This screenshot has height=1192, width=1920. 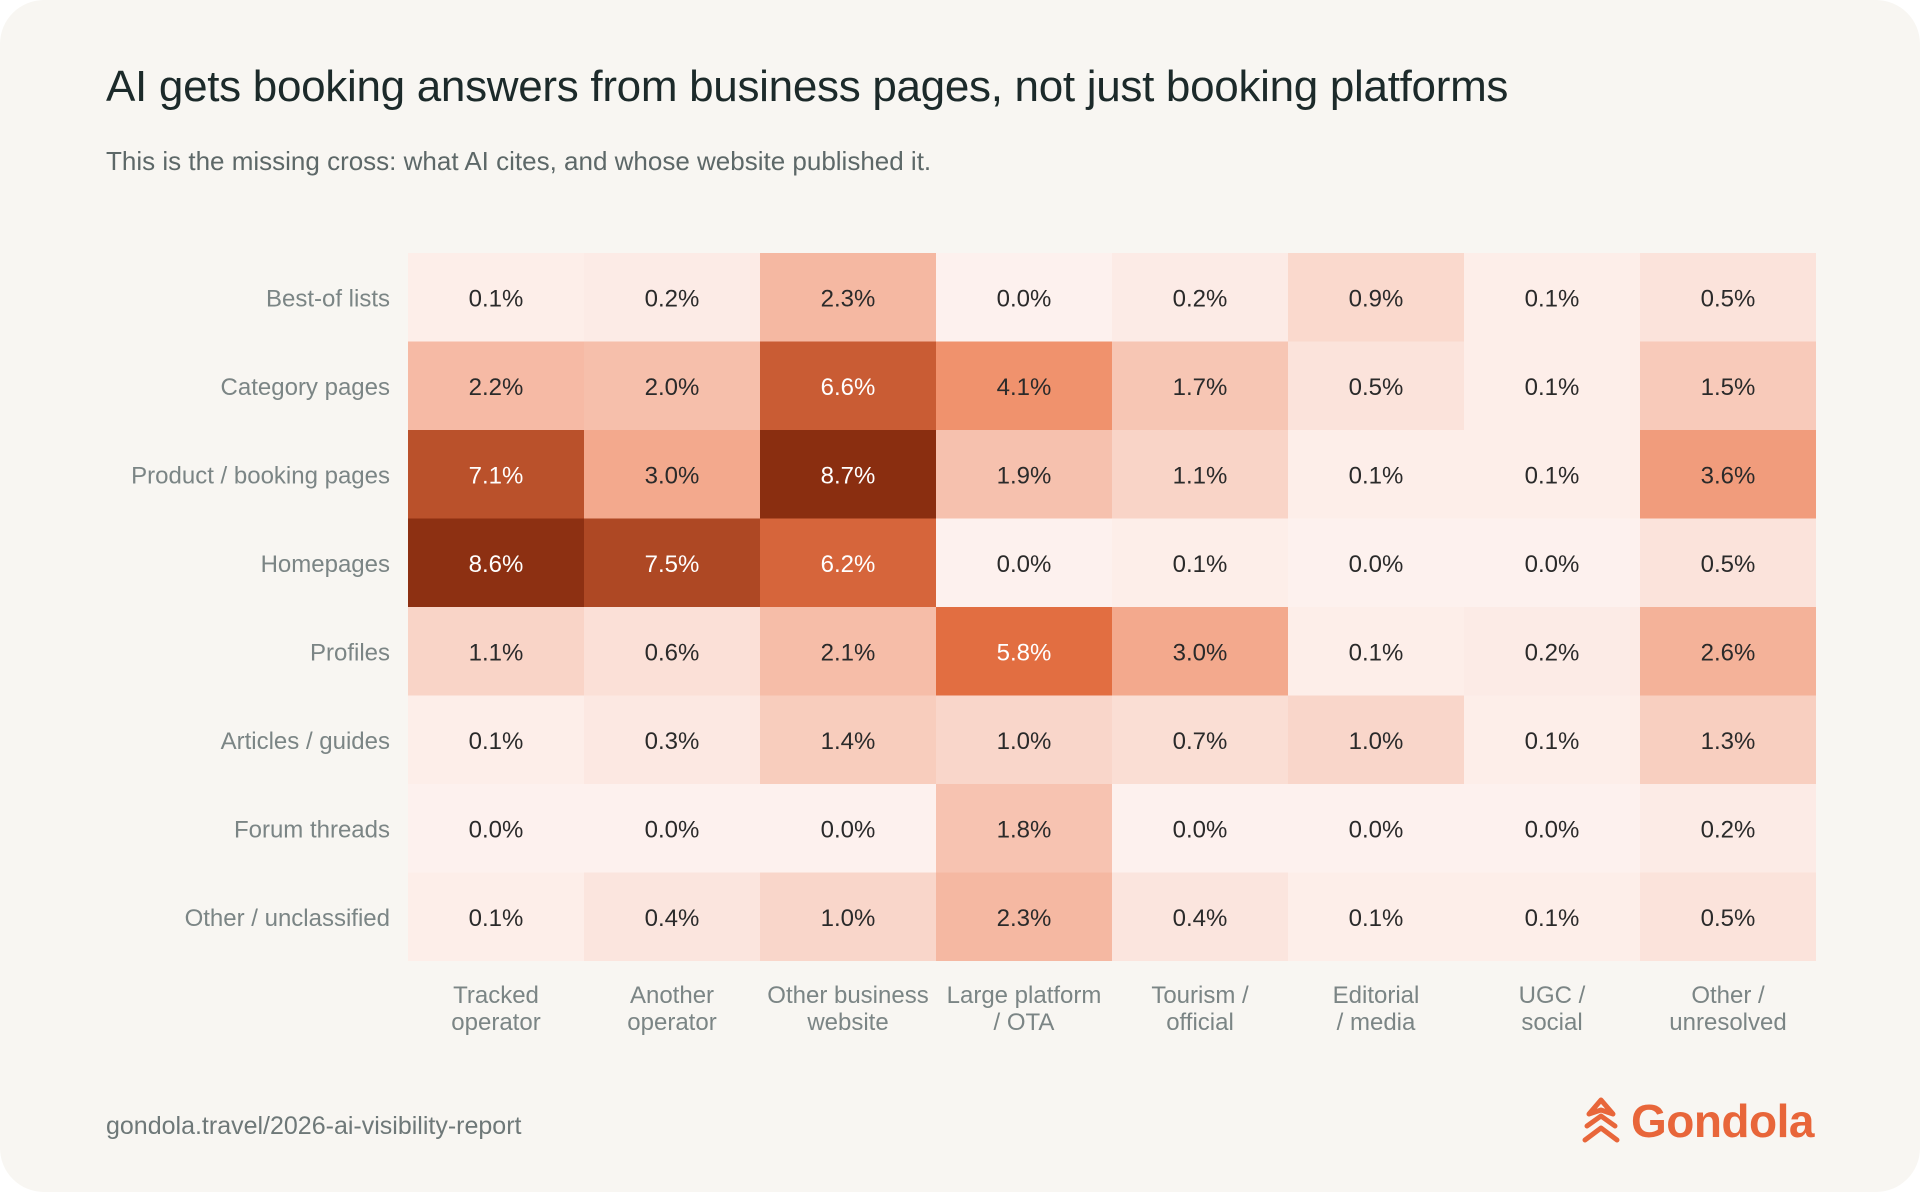 I want to click on cell-value-label: 0.2%, so click(x=672, y=298).